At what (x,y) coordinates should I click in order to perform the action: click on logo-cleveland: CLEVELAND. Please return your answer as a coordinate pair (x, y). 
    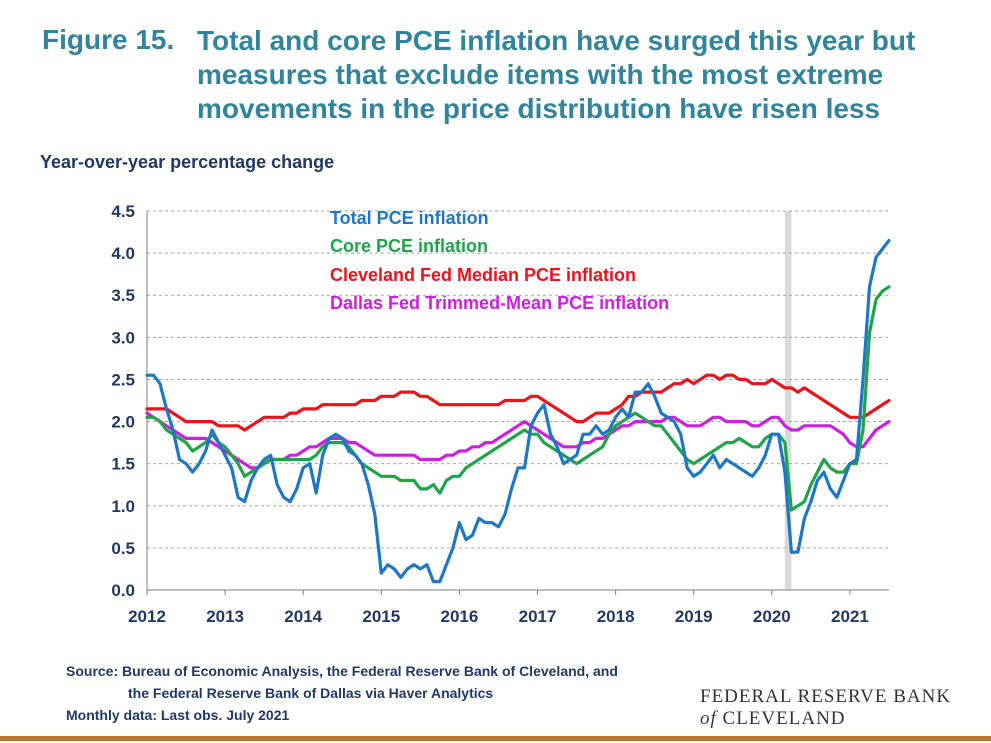
    Looking at the image, I should click on (784, 718).